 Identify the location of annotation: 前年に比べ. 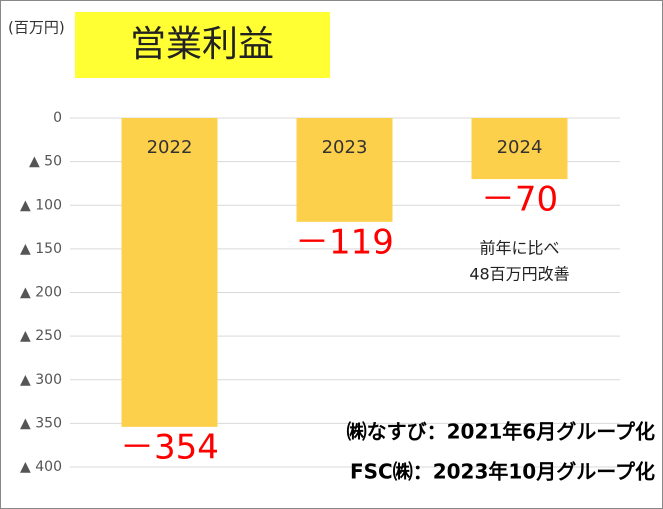
(519, 248).